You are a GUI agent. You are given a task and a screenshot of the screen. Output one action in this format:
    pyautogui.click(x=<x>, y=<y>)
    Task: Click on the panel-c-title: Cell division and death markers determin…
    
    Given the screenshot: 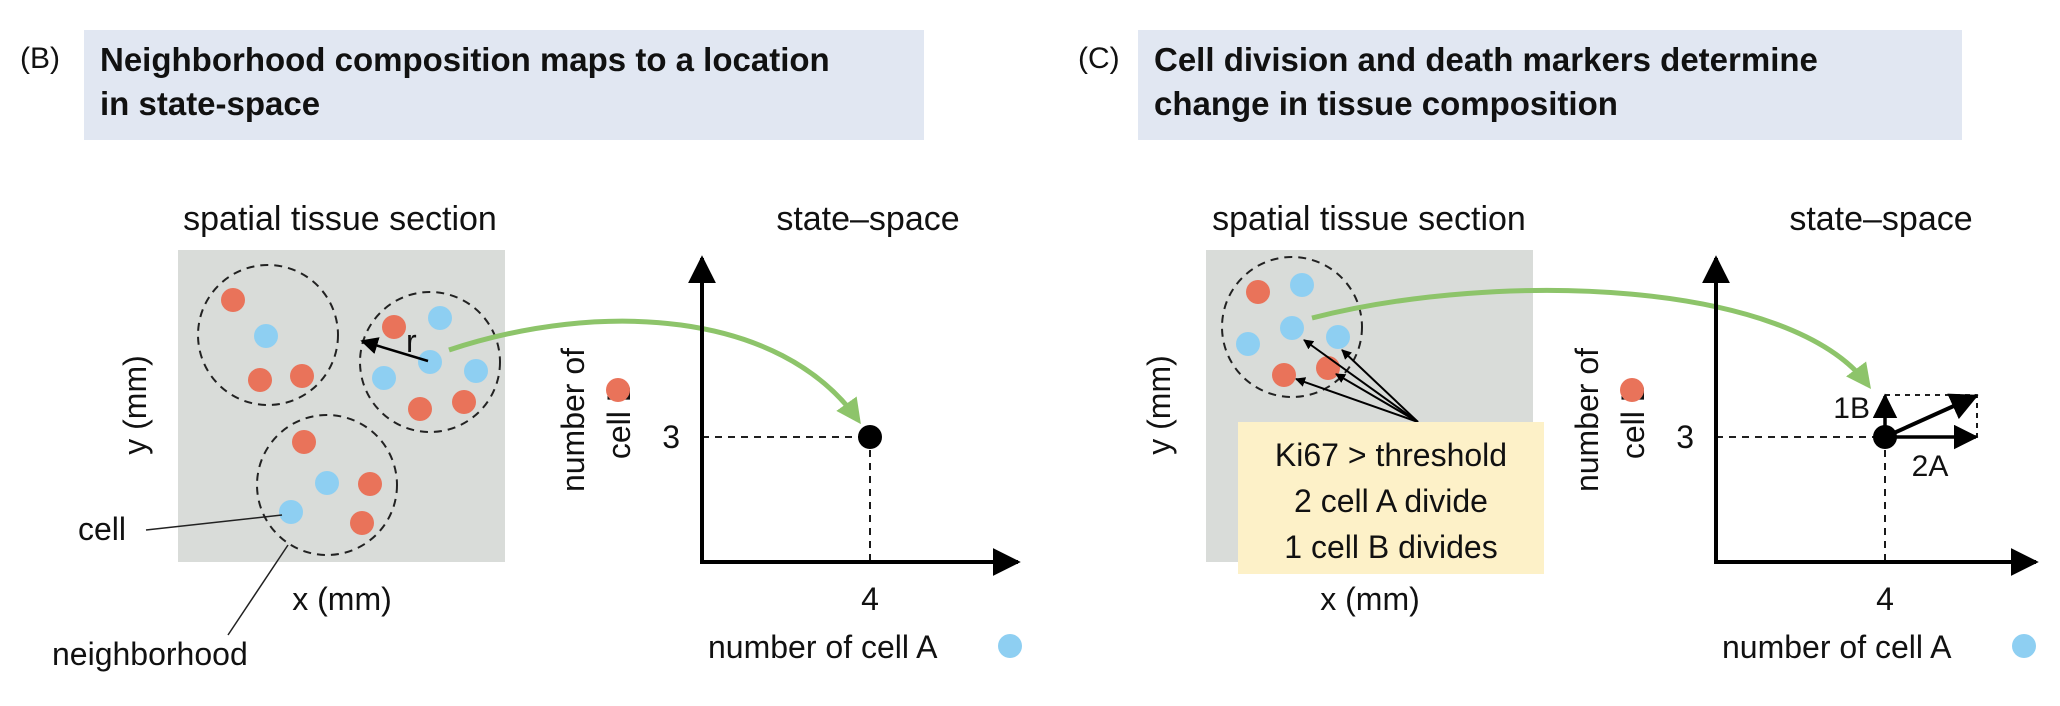 What is the action you would take?
    pyautogui.click(x=1550, y=85)
    